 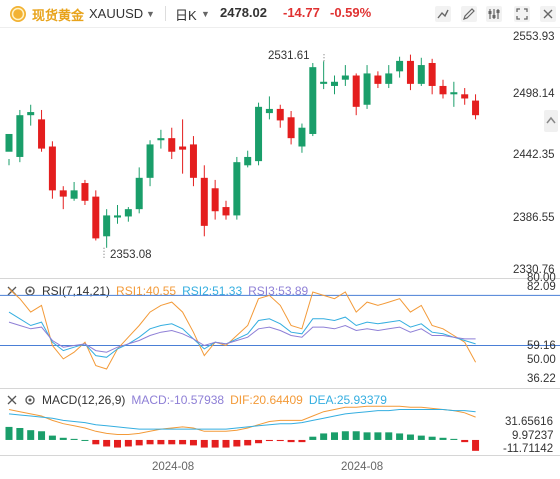 I want to click on close-icon, so click(x=548, y=14).